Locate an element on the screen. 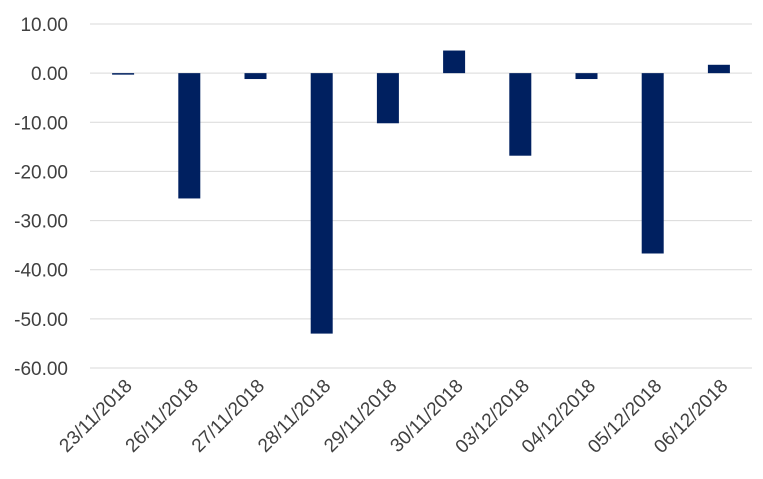  y-tick-label: 10.00 is located at coordinates (44, 25).